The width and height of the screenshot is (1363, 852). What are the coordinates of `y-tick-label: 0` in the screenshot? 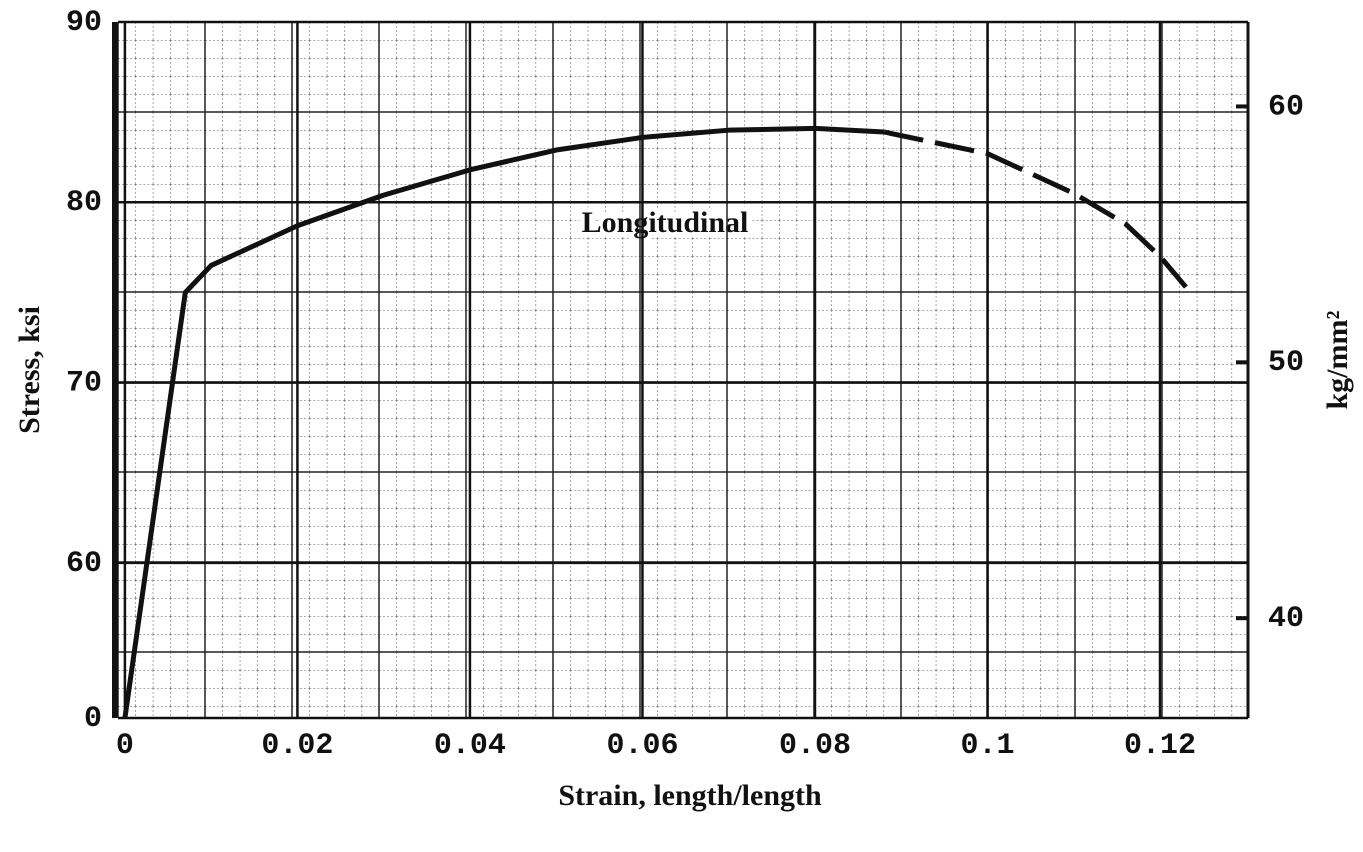 It's located at (93, 719).